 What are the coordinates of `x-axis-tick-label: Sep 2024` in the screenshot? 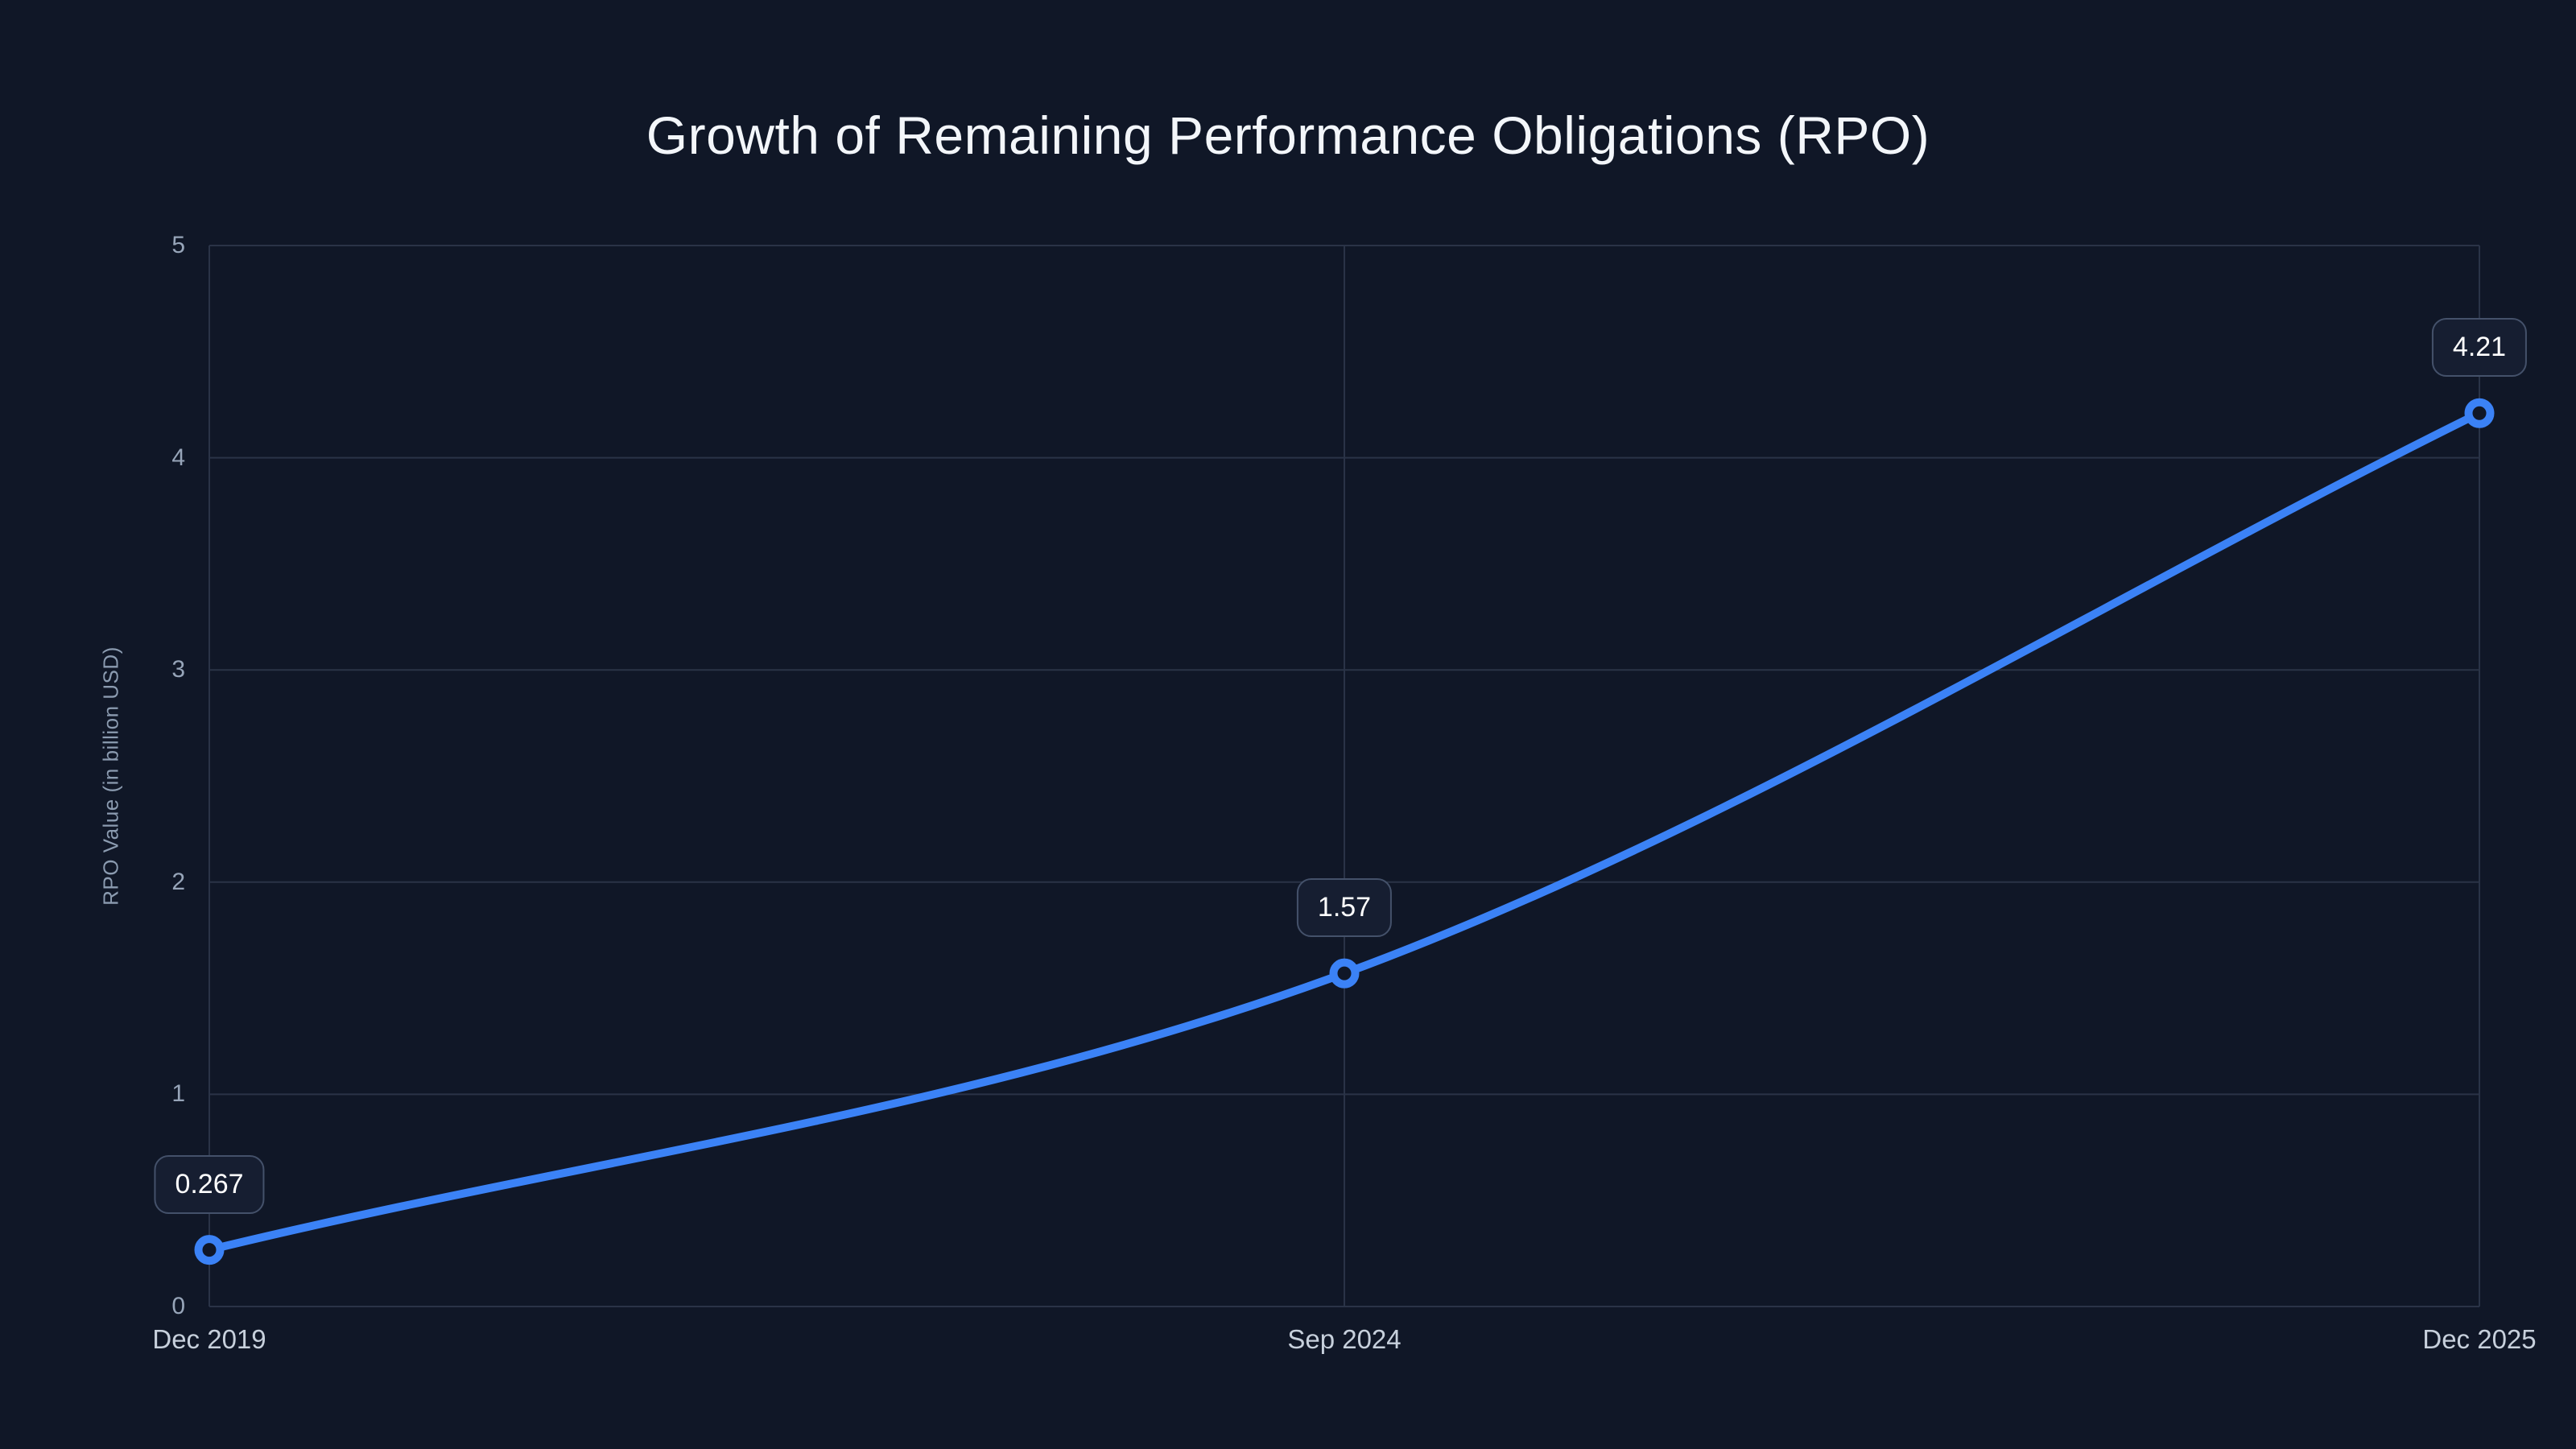 It's located at (1344, 1339).